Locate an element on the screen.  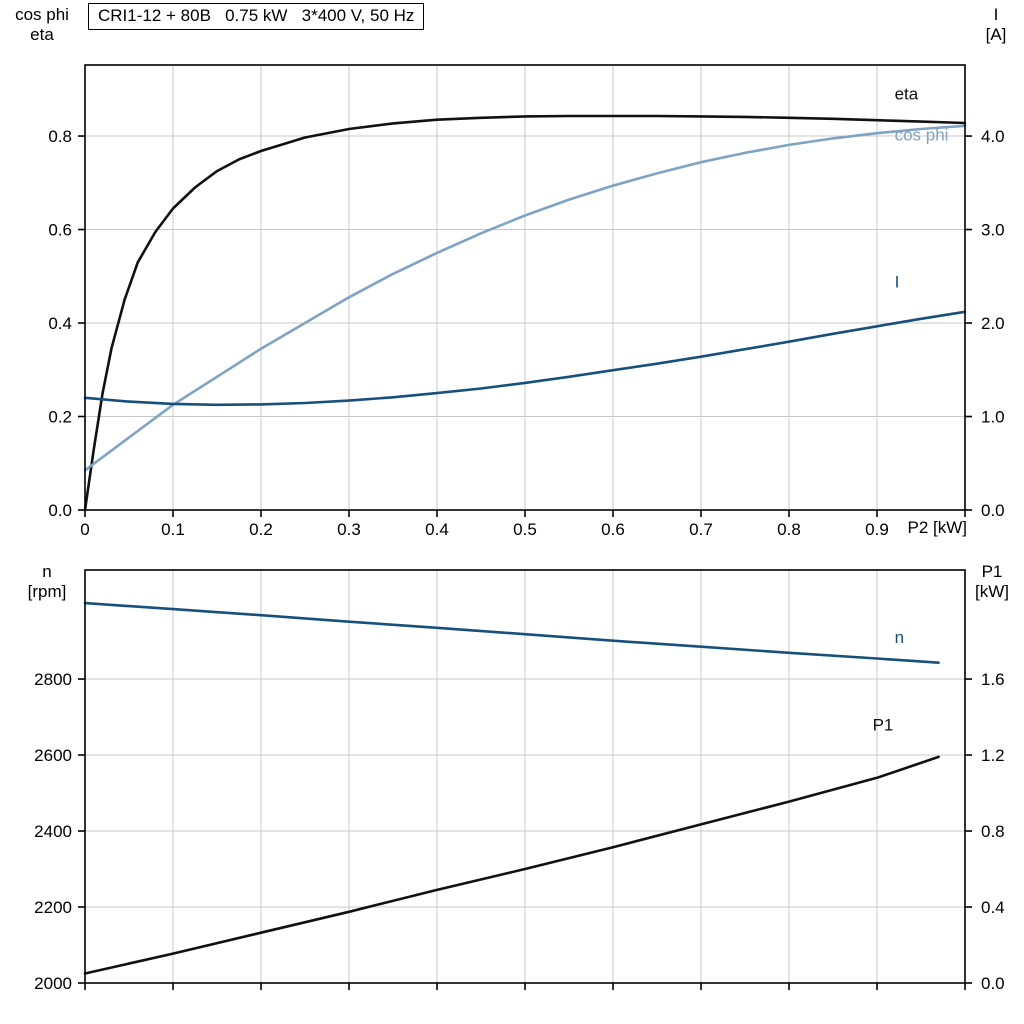
curve-label-P1: P1 is located at coordinates (883, 724).